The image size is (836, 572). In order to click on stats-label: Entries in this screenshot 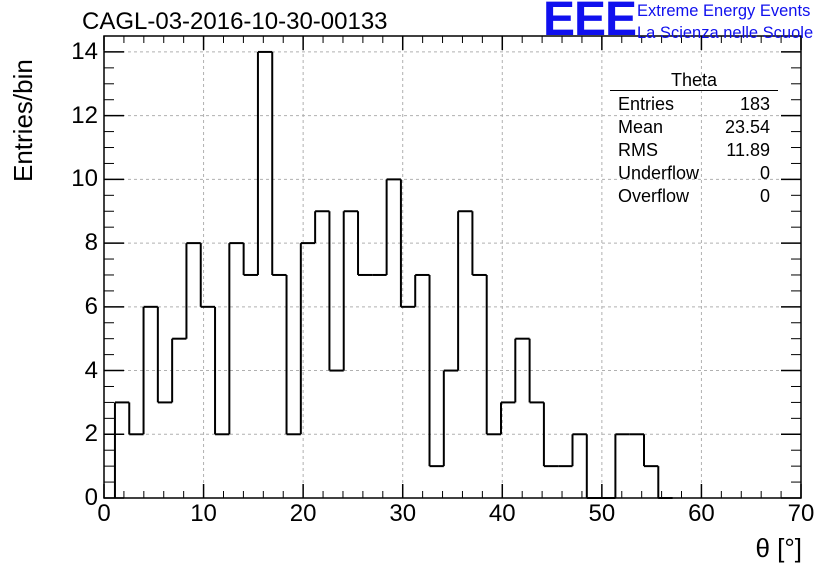, I will do `click(646, 104)`.